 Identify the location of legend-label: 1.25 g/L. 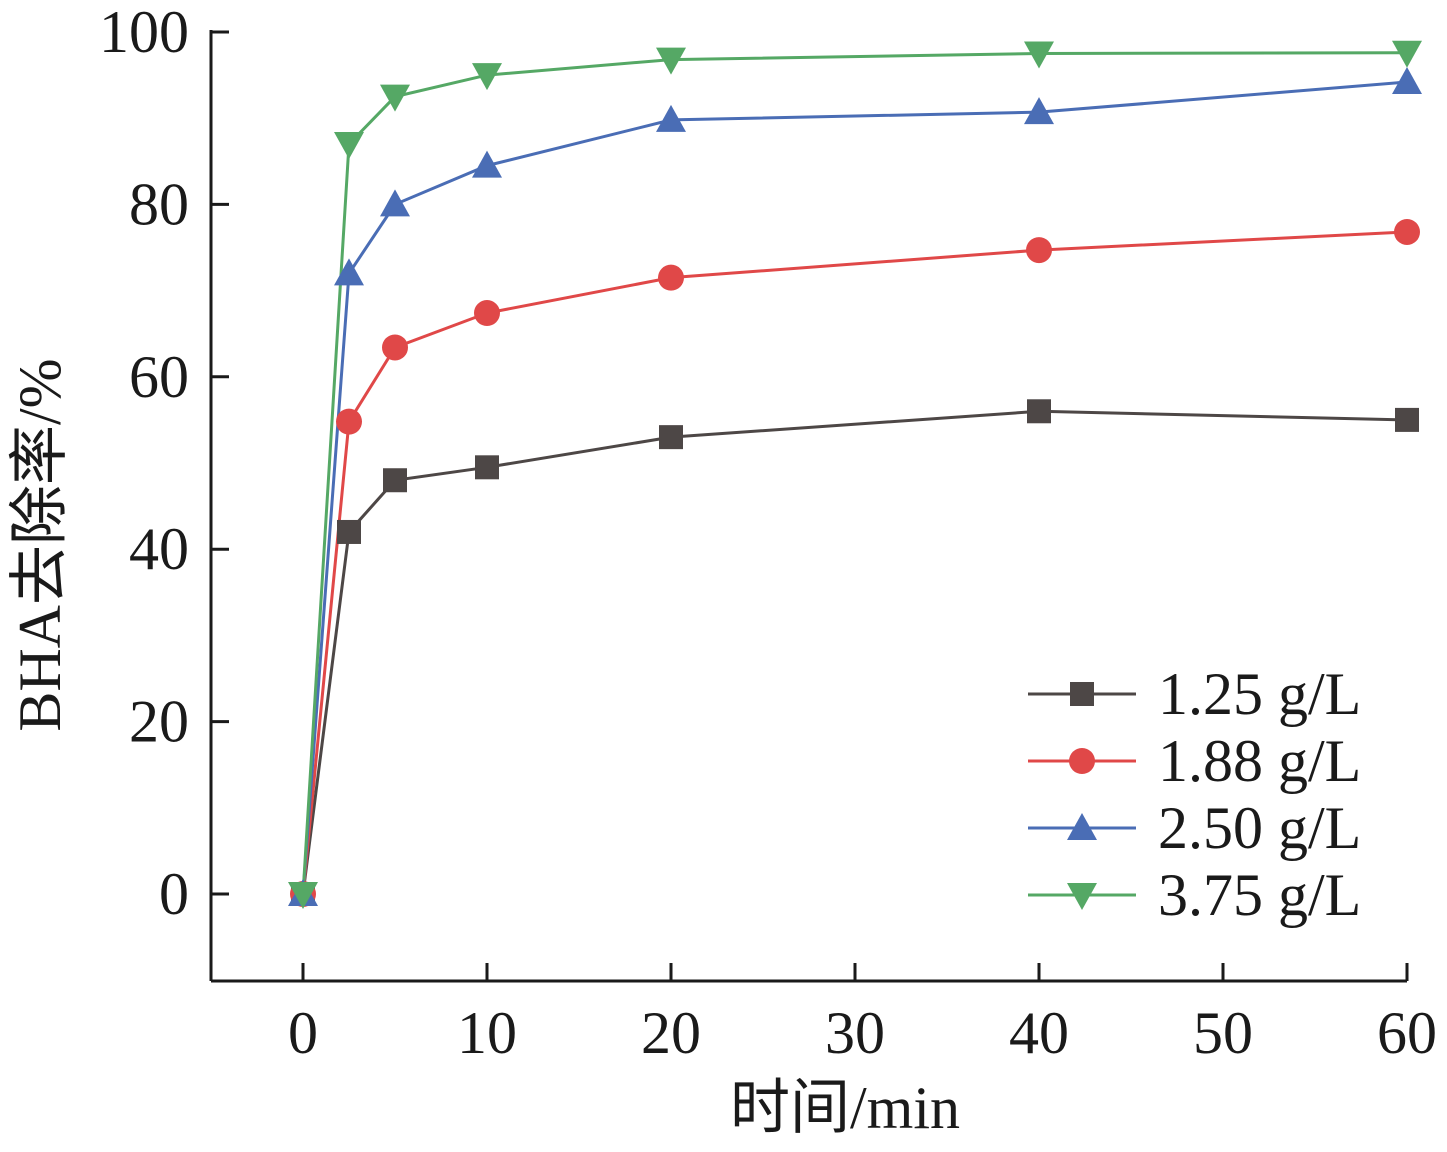
(1259, 694).